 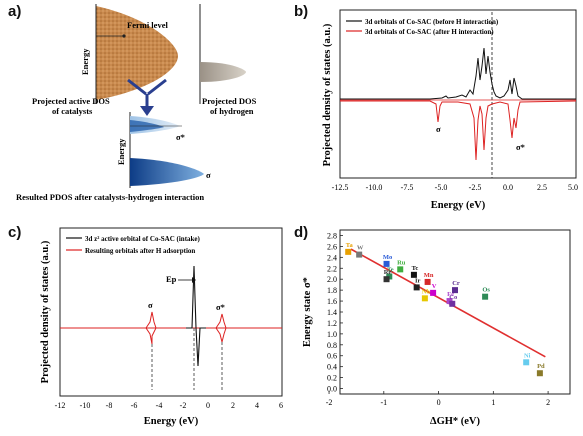 What do you see at coordinates (407, 187) in the screenshot?
I see `xtick: -7.5` at bounding box center [407, 187].